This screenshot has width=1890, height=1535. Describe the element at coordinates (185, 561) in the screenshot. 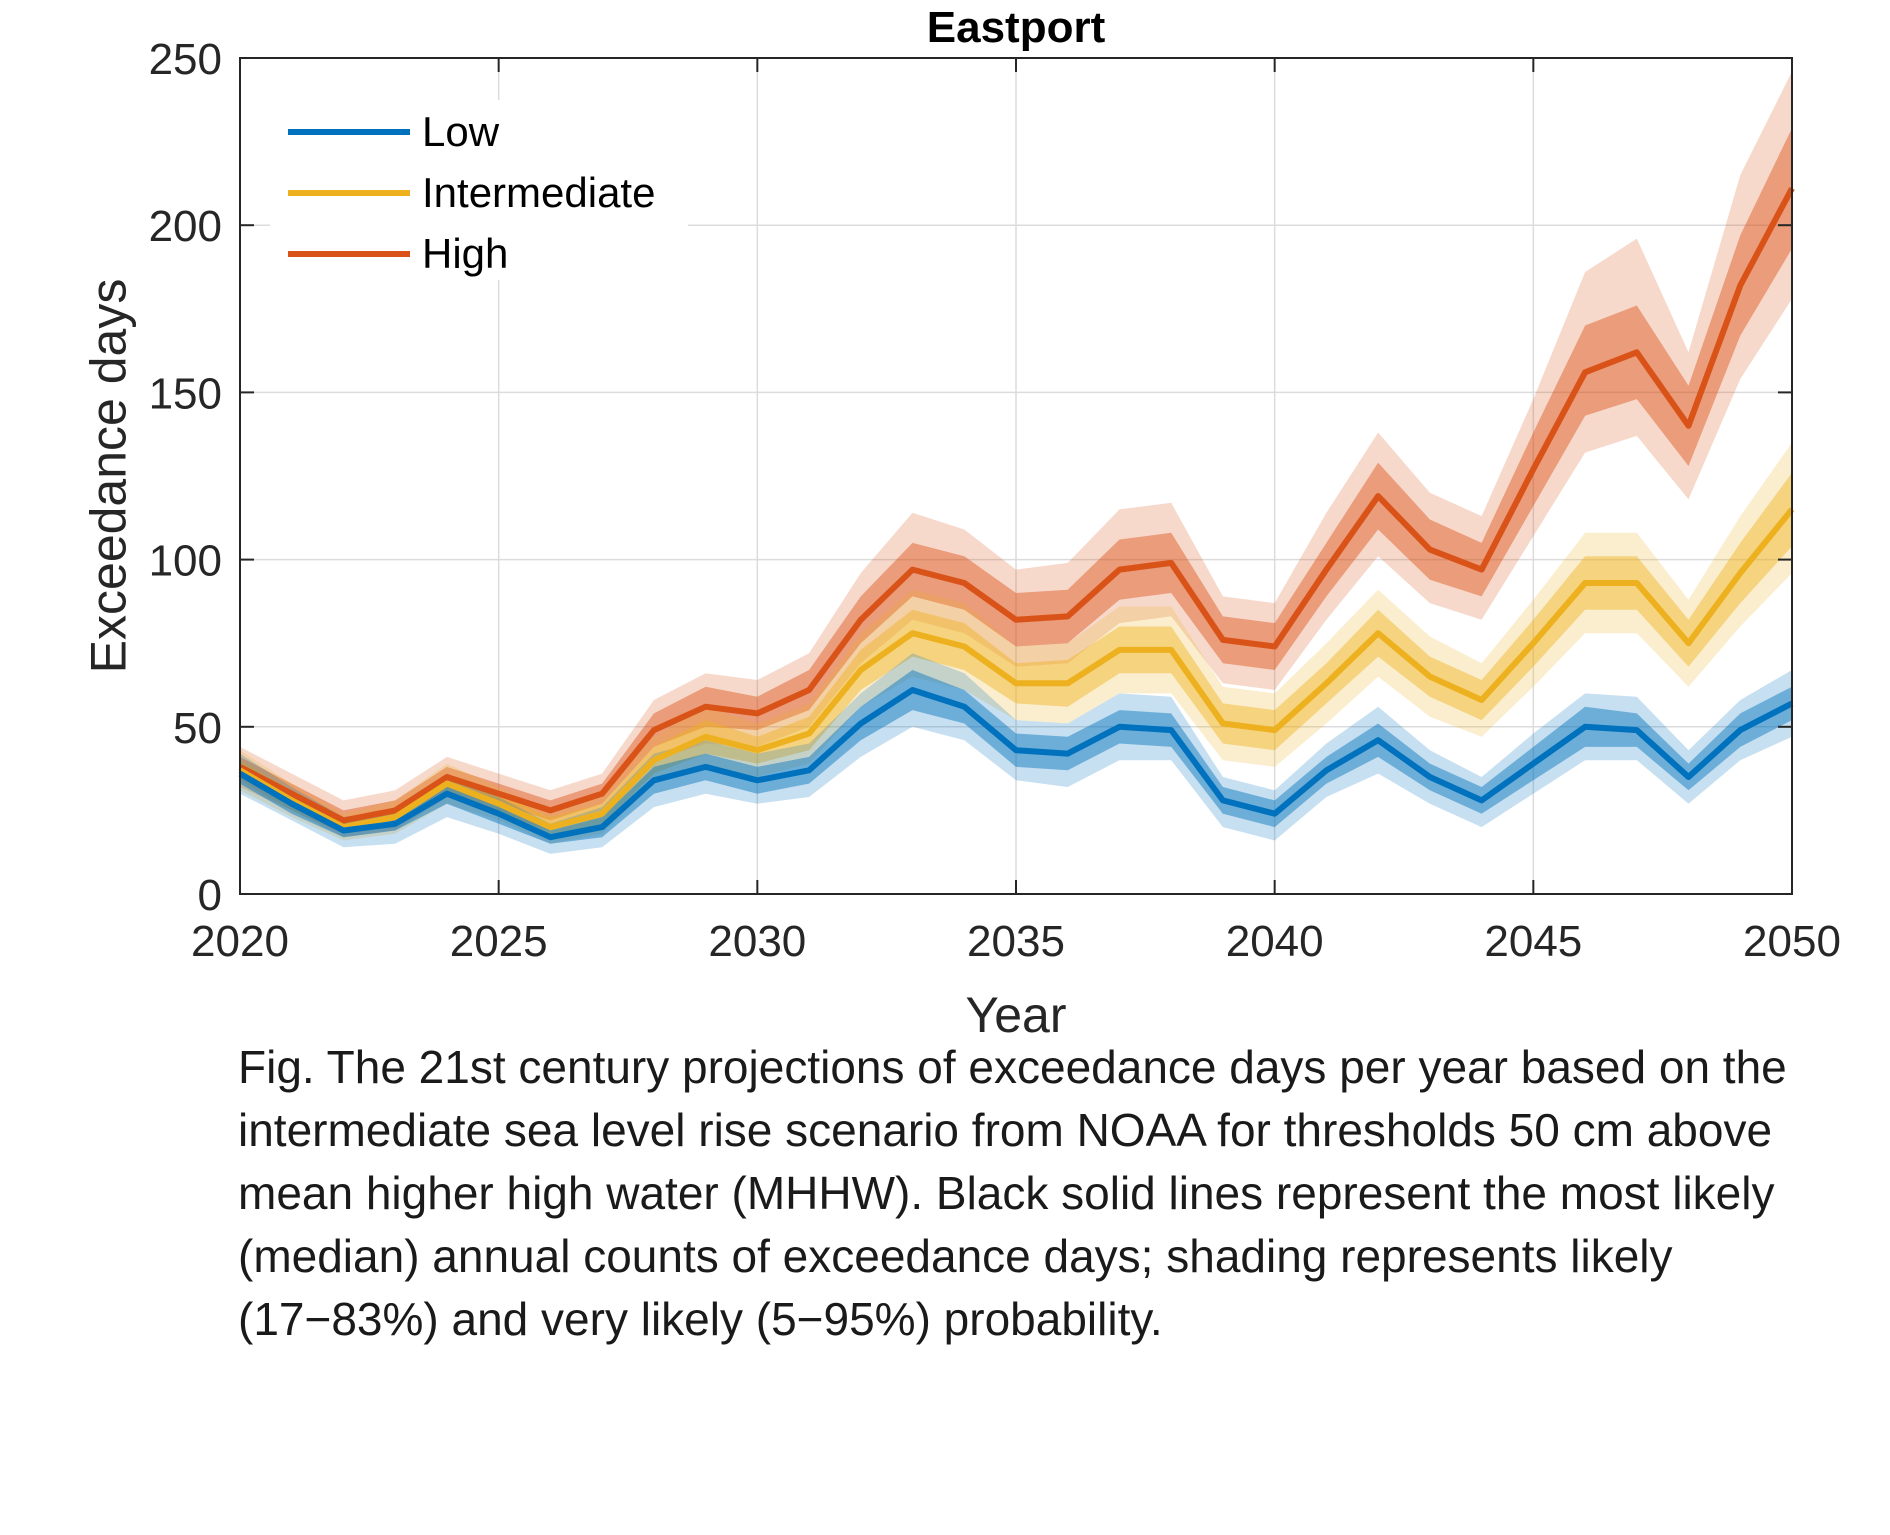

I see `y-tick-label: 100` at that location.